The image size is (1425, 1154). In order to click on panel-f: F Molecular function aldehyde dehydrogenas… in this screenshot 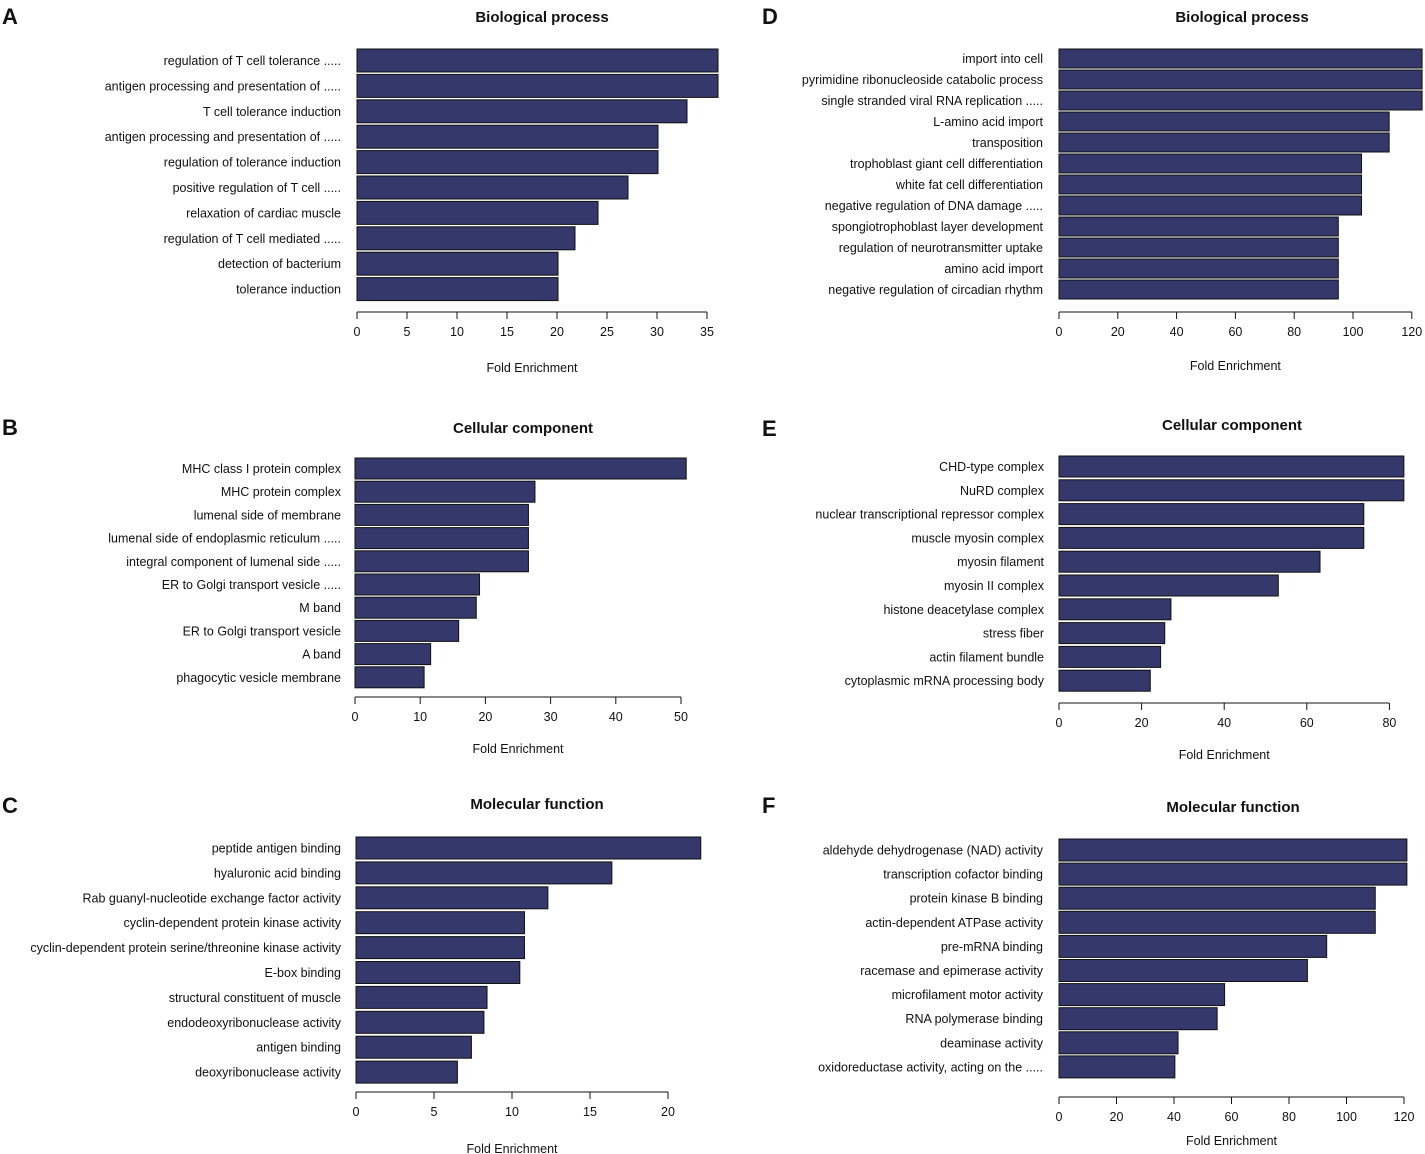, I will do `click(1088, 970)`.